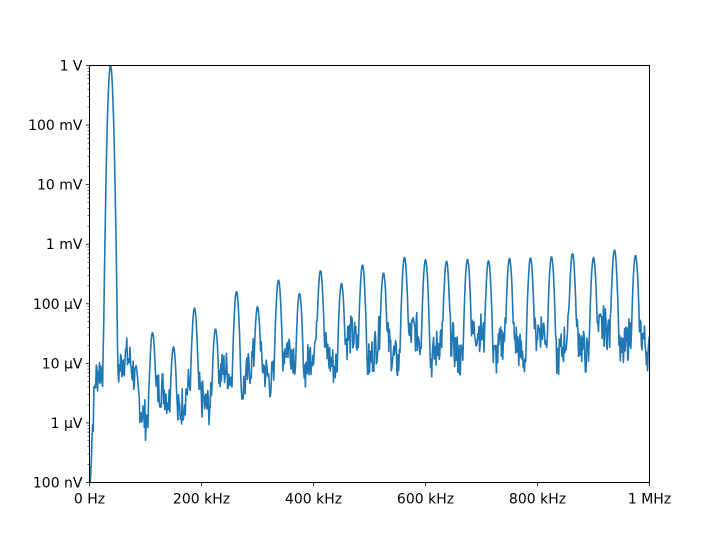 This screenshot has height=541, width=720. I want to click on y-tick-label: 100 µV, so click(58, 305).